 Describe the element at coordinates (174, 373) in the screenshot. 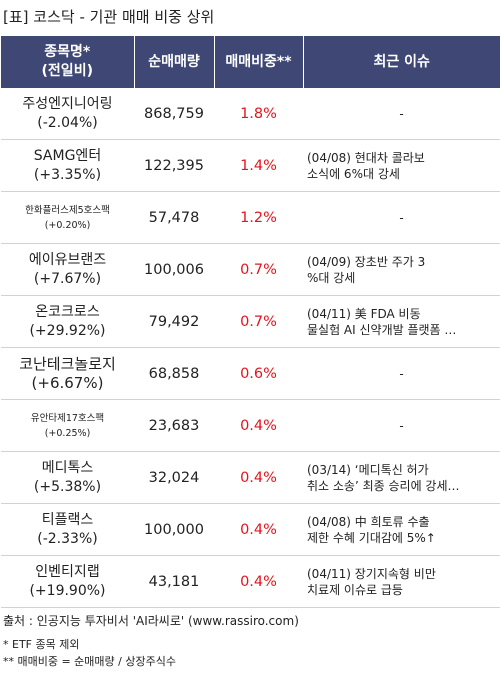

I see `net-volume: 68,858` at that location.